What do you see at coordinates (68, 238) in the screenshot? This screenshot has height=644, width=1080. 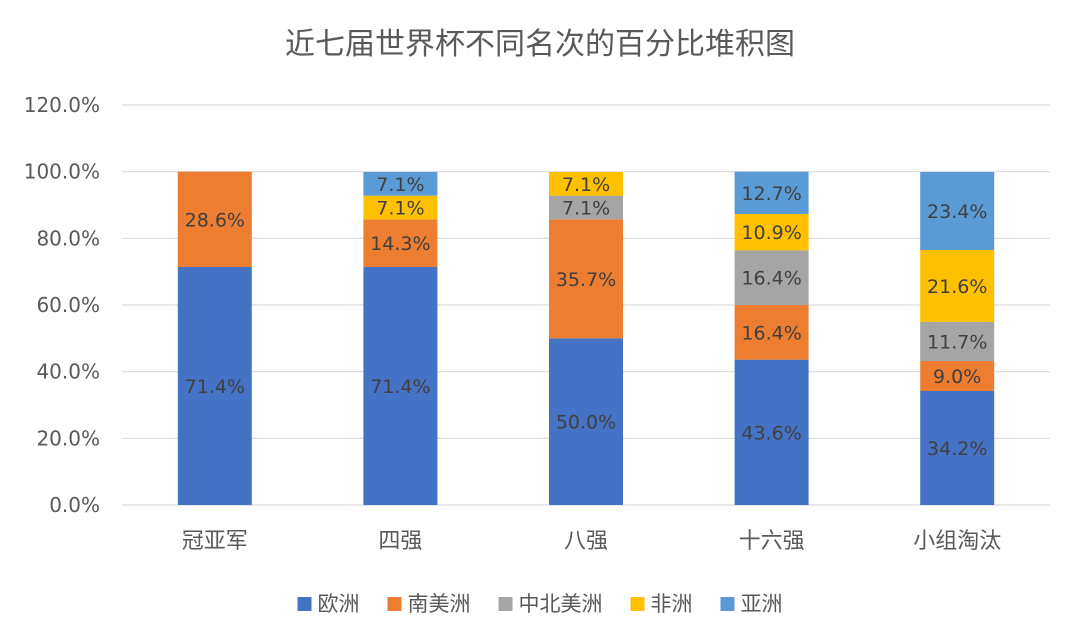 I see `y-tick-label: 80.0%` at bounding box center [68, 238].